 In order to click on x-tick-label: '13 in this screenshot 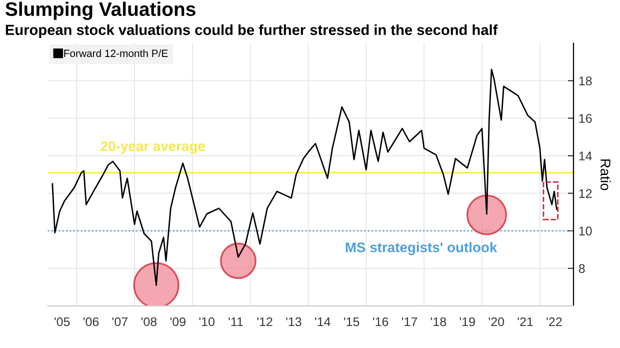, I will do `click(294, 321)`.